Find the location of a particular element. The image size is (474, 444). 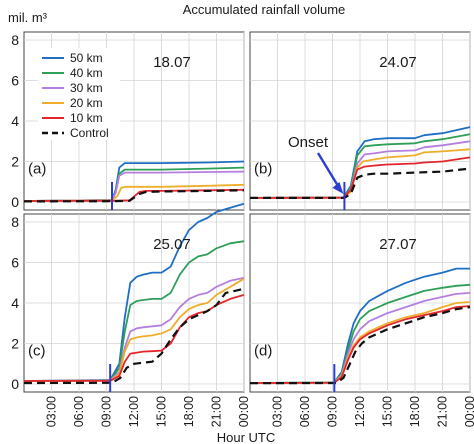

panel-letter: (a) is located at coordinates (37, 169).